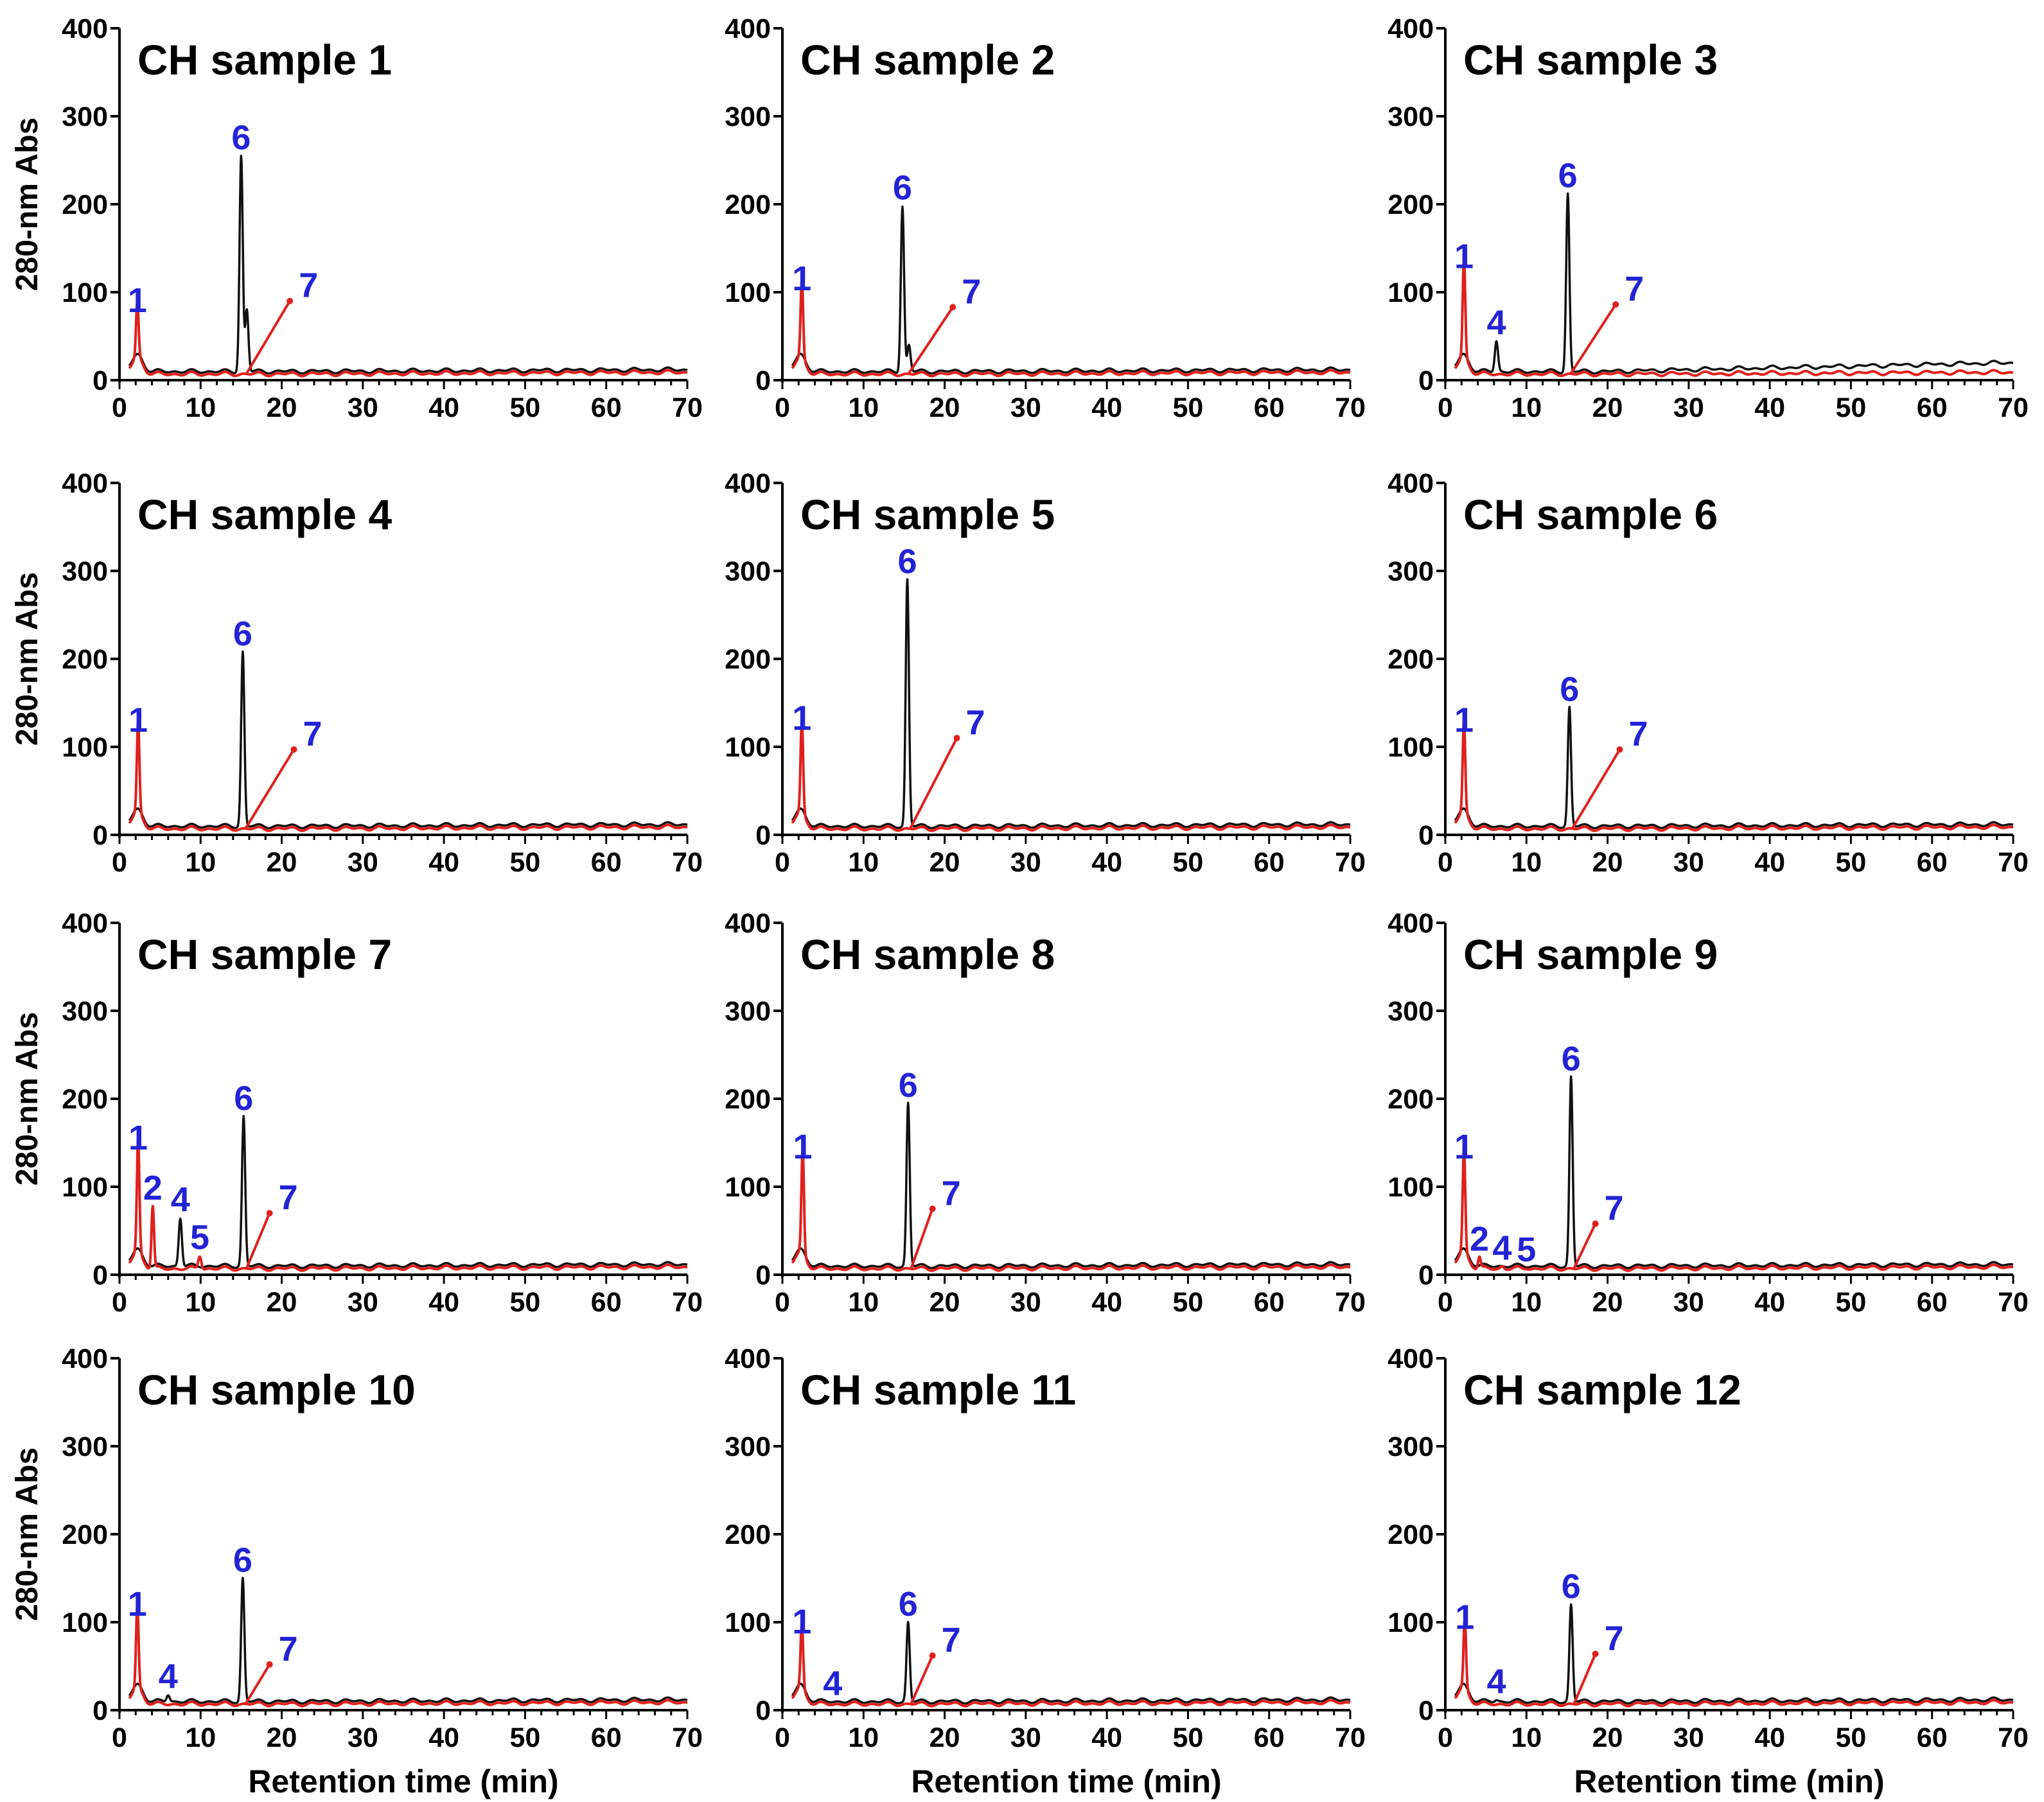 Image resolution: width=2044 pixels, height=1802 pixels. I want to click on chart-title: CH sample 9, so click(1590, 954).